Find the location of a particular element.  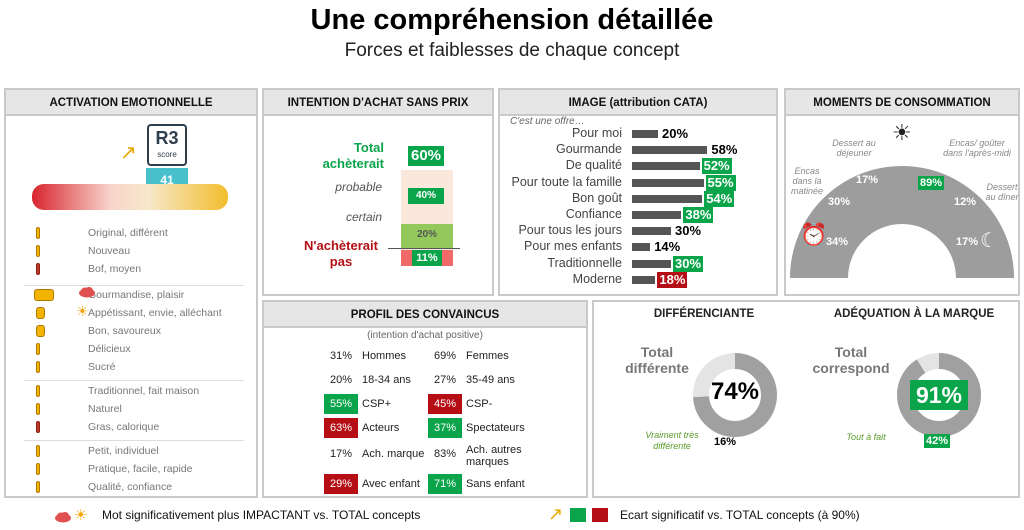

moments-label-diner: Dessert au dîner is located at coordinates (1002, 192).